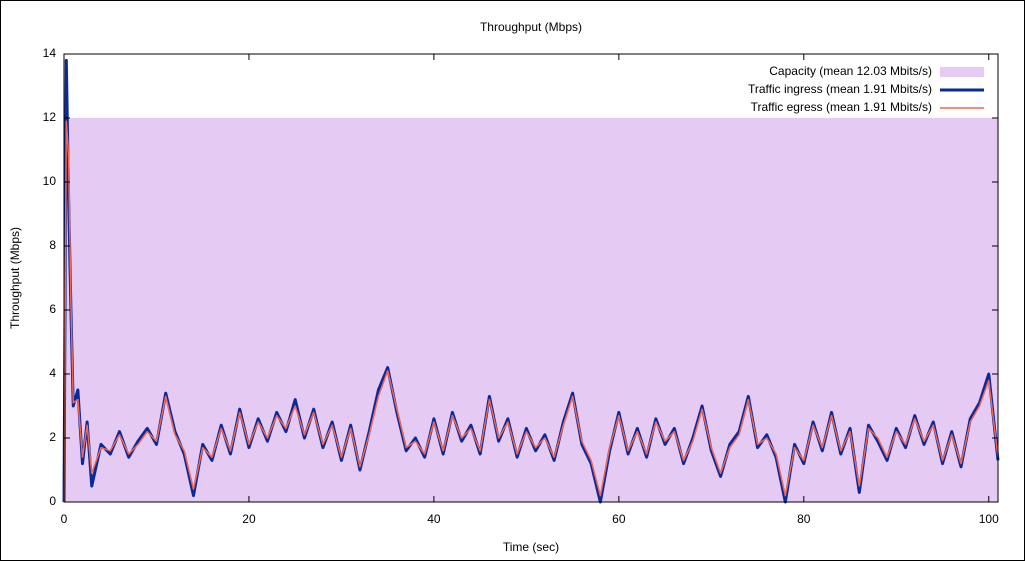  What do you see at coordinates (15, 278) in the screenshot?
I see `y-axis-label: Throughput (Mbps)` at bounding box center [15, 278].